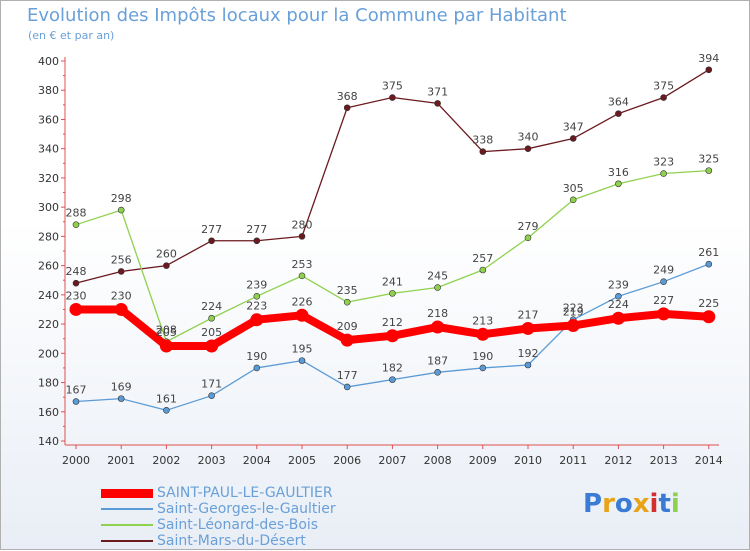  I want to click on y-tick-label: 260, so click(48, 266).